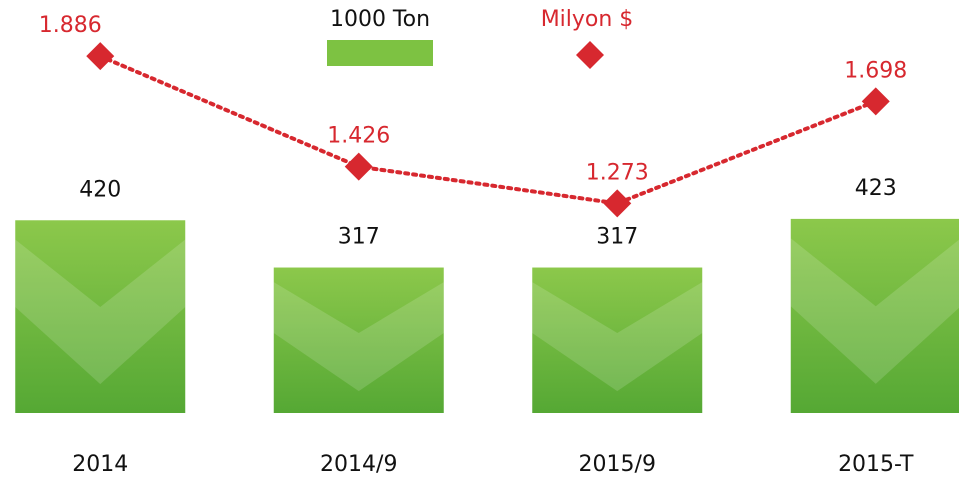 This screenshot has width=959, height=478. What do you see at coordinates (358, 136) in the screenshot?
I see `data-label: 1.426` at bounding box center [358, 136].